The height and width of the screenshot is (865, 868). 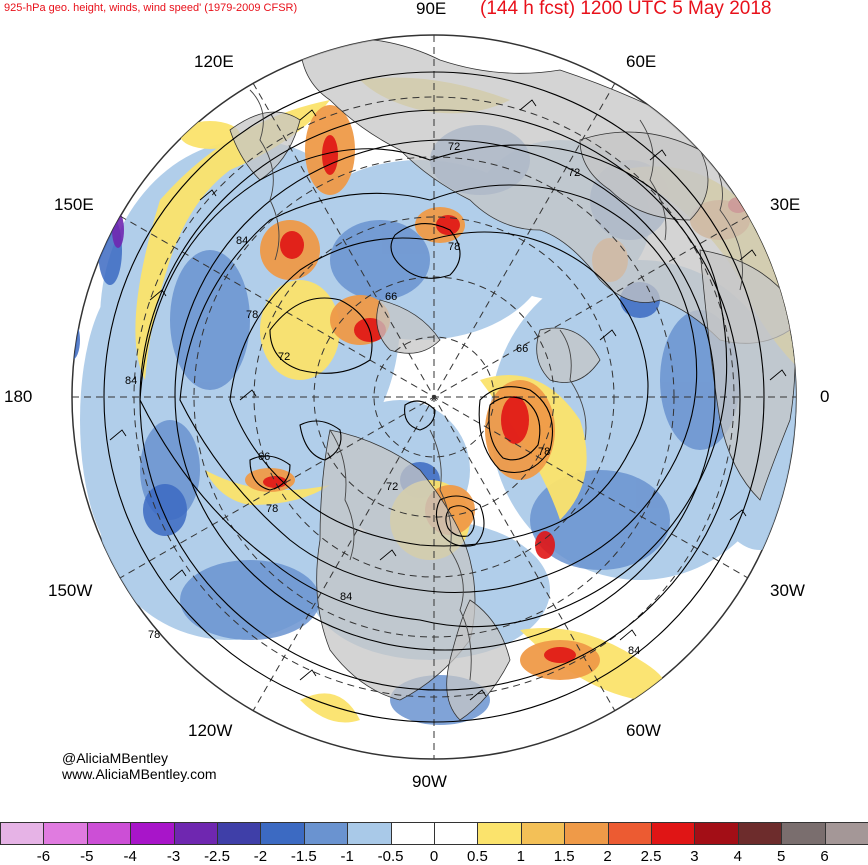 What do you see at coordinates (139, 774) in the screenshot?
I see `credit-site: www.AliciaMBentley.com` at bounding box center [139, 774].